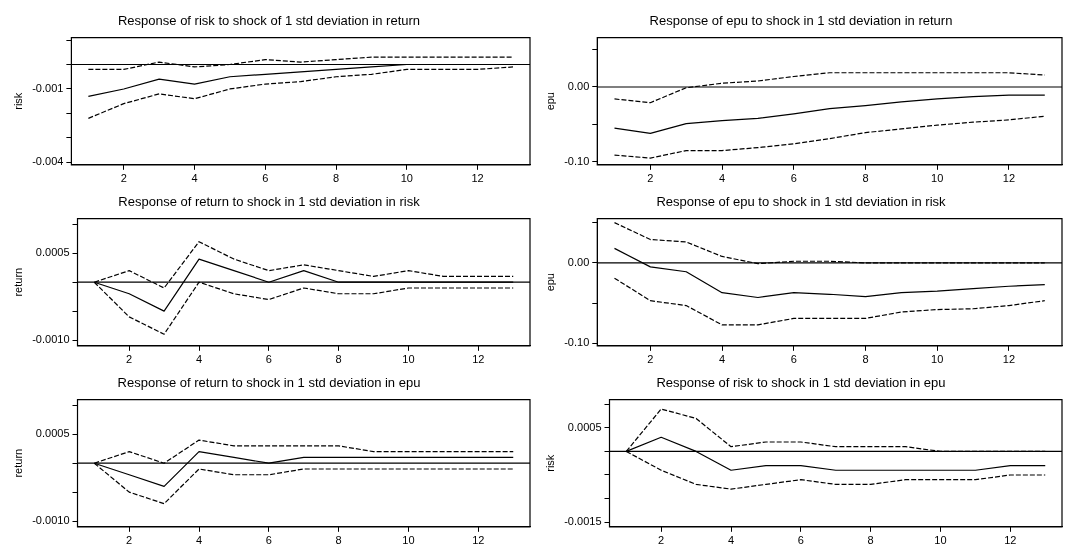 The height and width of the screenshot is (560, 1073). What do you see at coordinates (48, 88) in the screenshot?
I see `y-tick-label: -0.001` at bounding box center [48, 88].